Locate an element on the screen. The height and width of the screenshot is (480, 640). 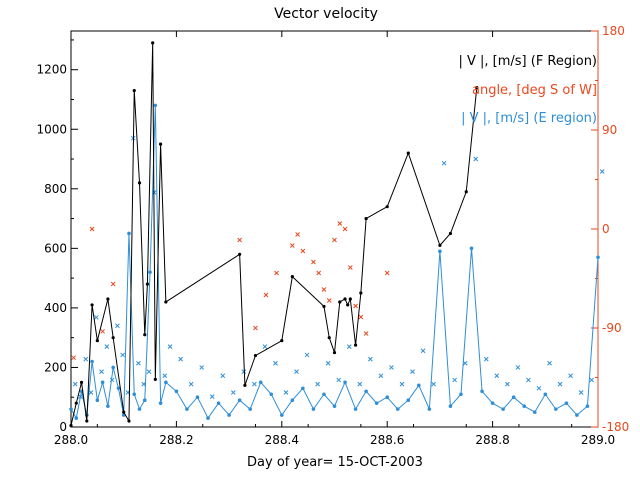
y-left-tick-label: 1200 is located at coordinates (51, 70).